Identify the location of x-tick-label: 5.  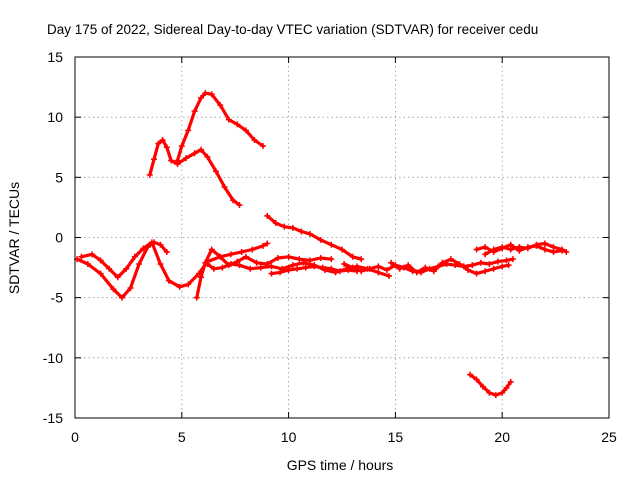
(182, 437).